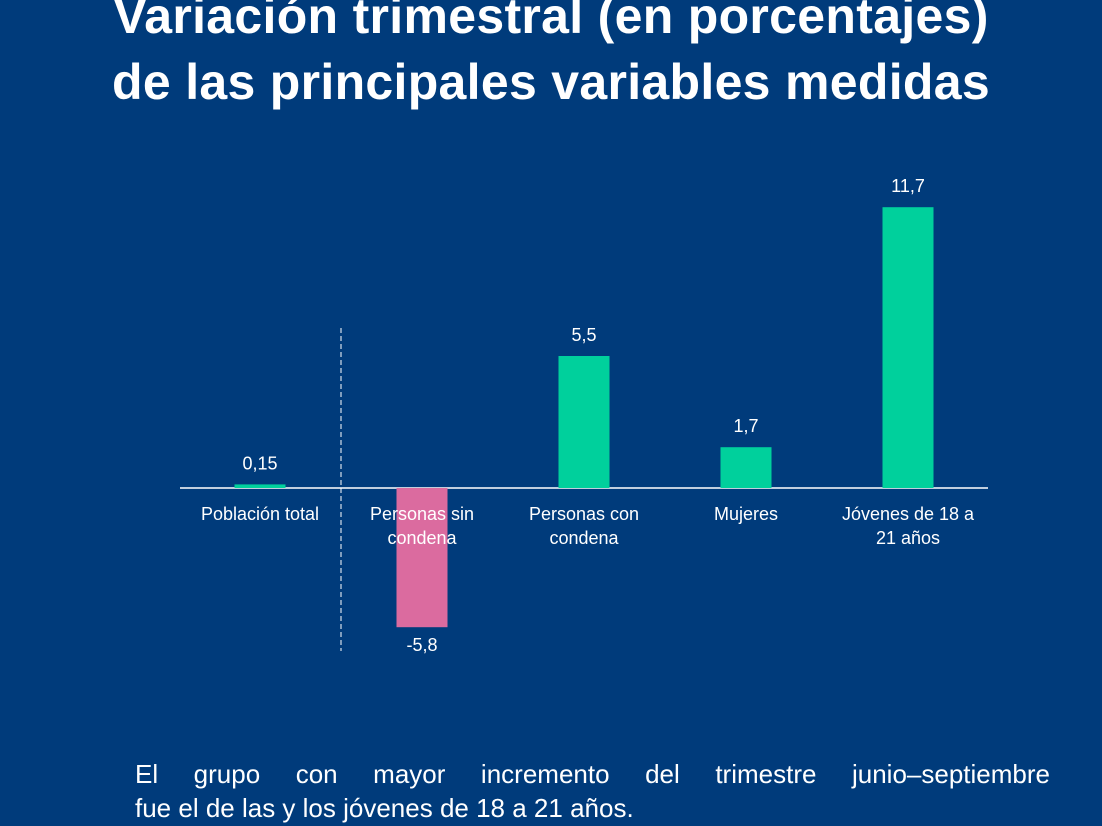  Describe the element at coordinates (583, 335) in the screenshot. I see `data-label-2: 5,5` at that location.